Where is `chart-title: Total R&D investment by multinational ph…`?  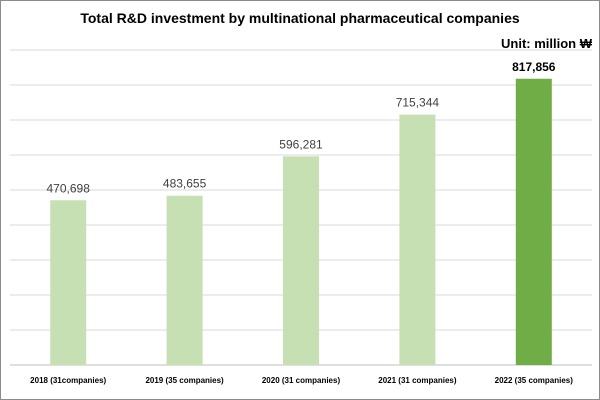 chart-title: Total R&D investment by multinational ph… is located at coordinates (300, 18).